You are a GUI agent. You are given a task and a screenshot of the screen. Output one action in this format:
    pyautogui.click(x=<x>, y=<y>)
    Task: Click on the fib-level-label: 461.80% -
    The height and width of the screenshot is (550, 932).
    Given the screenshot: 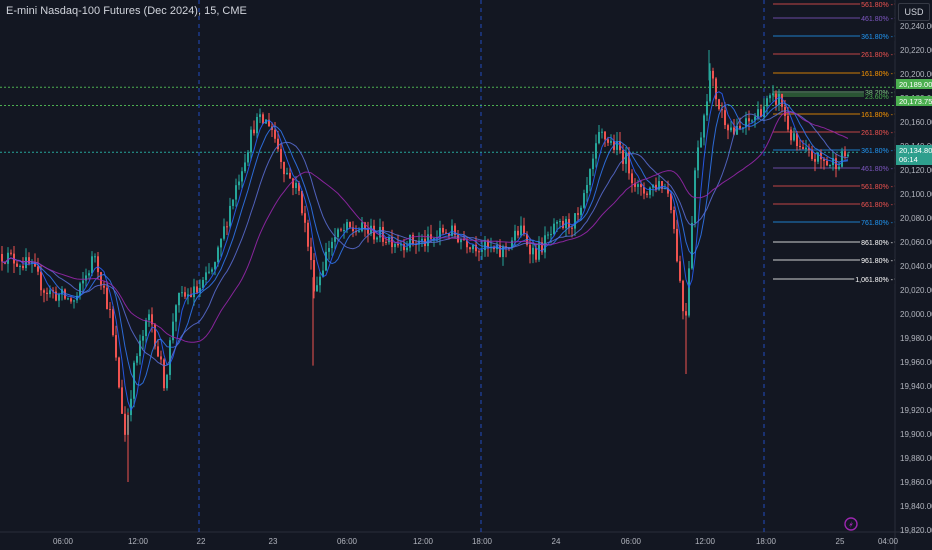 What is the action you would take?
    pyautogui.click(x=877, y=169)
    